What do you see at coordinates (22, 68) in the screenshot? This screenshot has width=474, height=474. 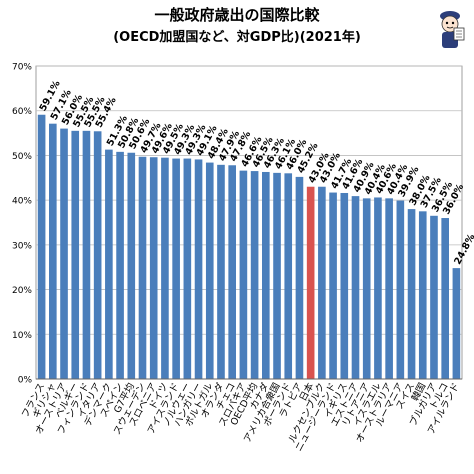 I see `y-tick-label: 70%` at bounding box center [22, 68].